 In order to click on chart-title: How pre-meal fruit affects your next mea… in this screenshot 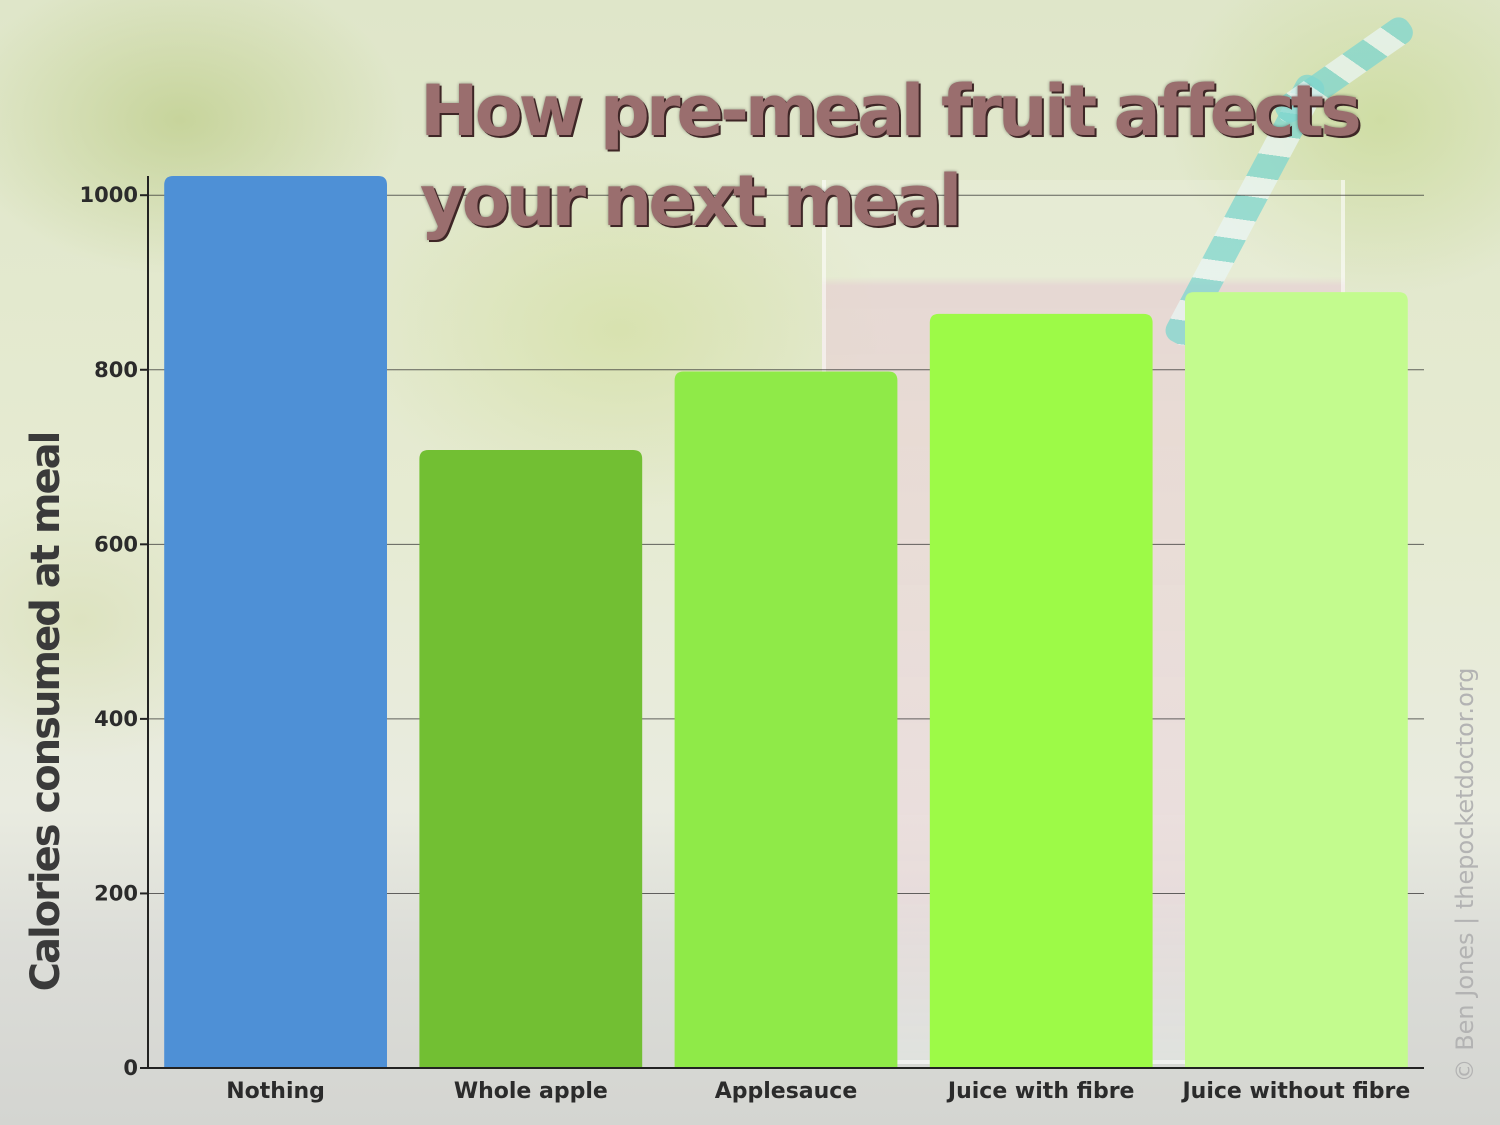, I will do `click(891, 156)`.